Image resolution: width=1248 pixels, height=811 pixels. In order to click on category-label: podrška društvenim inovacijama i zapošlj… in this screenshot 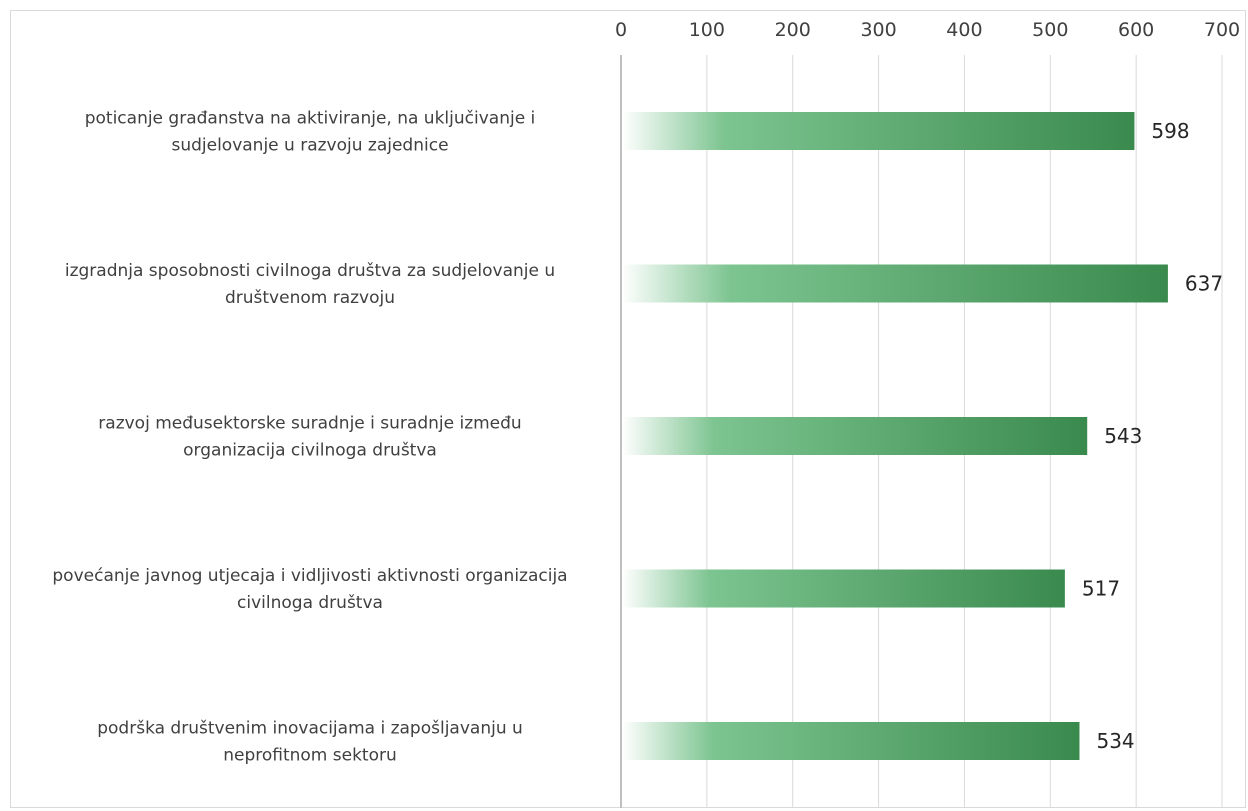, I will do `click(310, 729)`.